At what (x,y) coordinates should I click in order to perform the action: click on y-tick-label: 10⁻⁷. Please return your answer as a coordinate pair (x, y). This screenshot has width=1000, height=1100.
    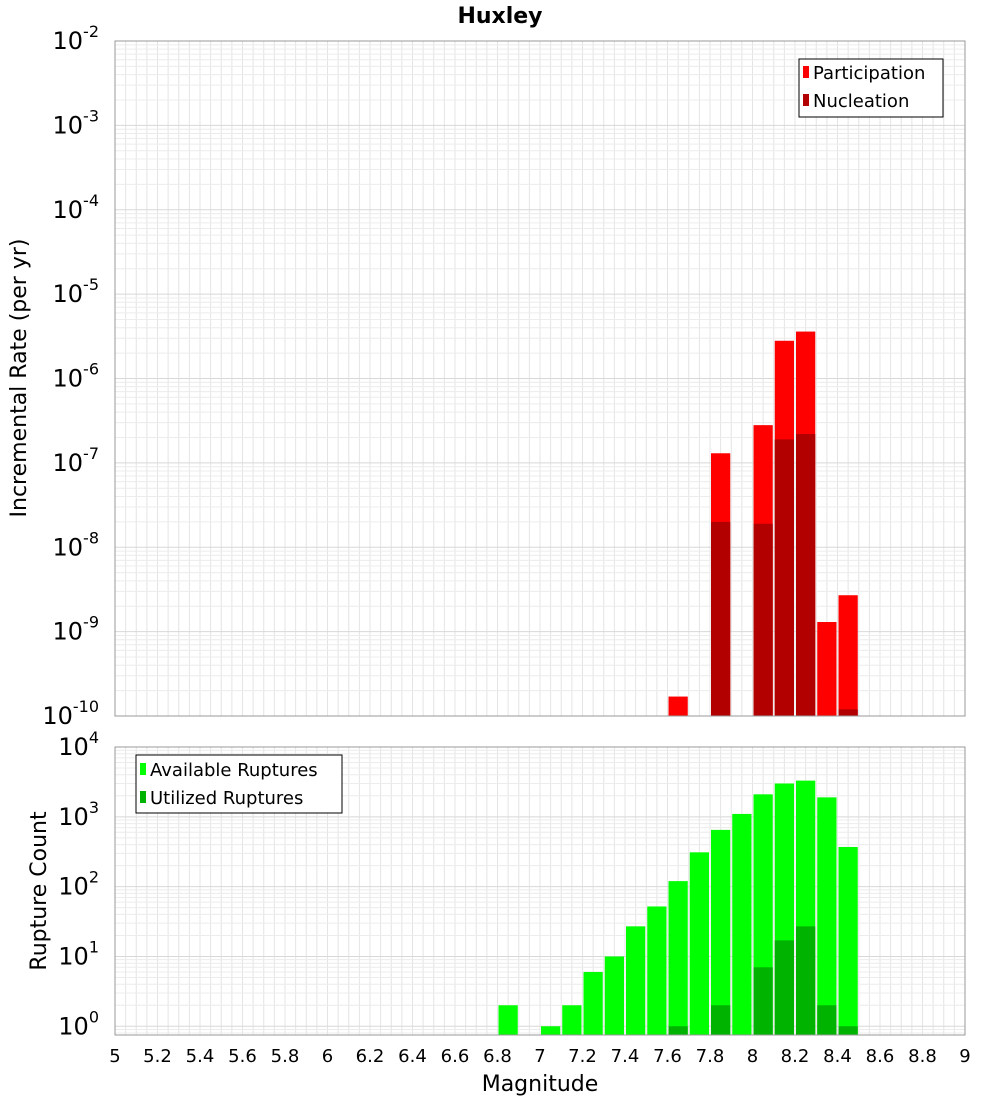
    Looking at the image, I should click on (76, 460).